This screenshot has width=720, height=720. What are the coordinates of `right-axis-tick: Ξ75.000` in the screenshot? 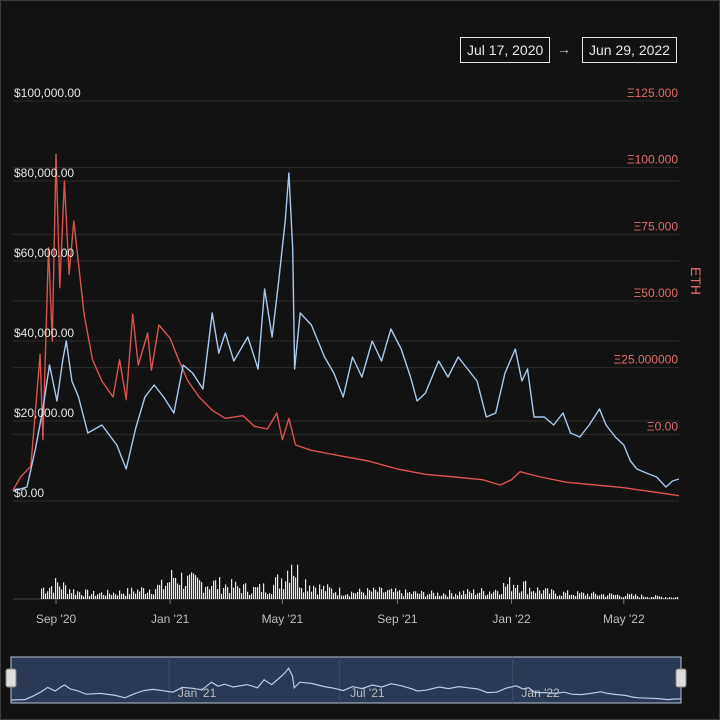 It's located at (655, 226).